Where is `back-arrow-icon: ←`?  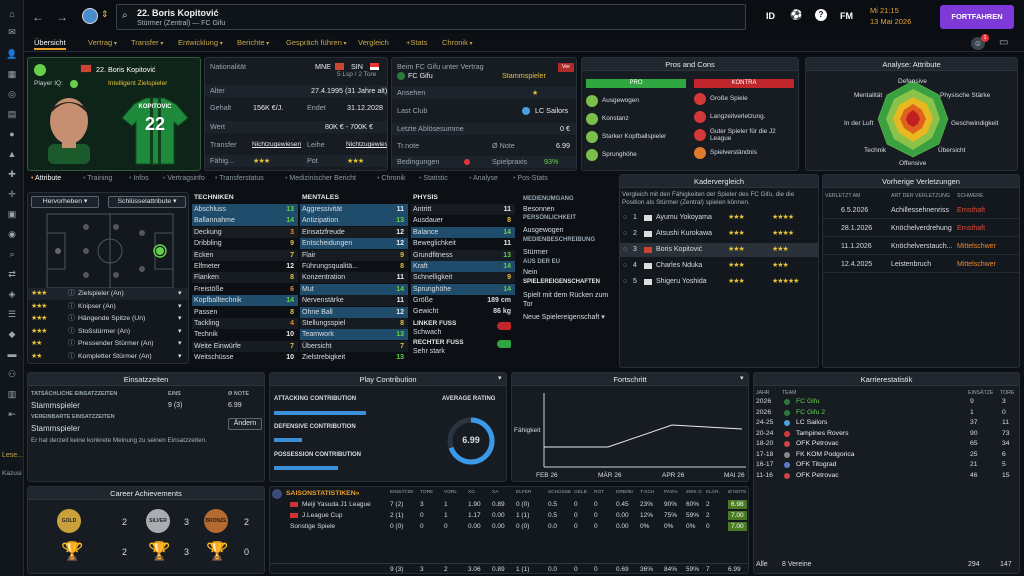
back-arrow-icon: ← is located at coordinates (38, 17).